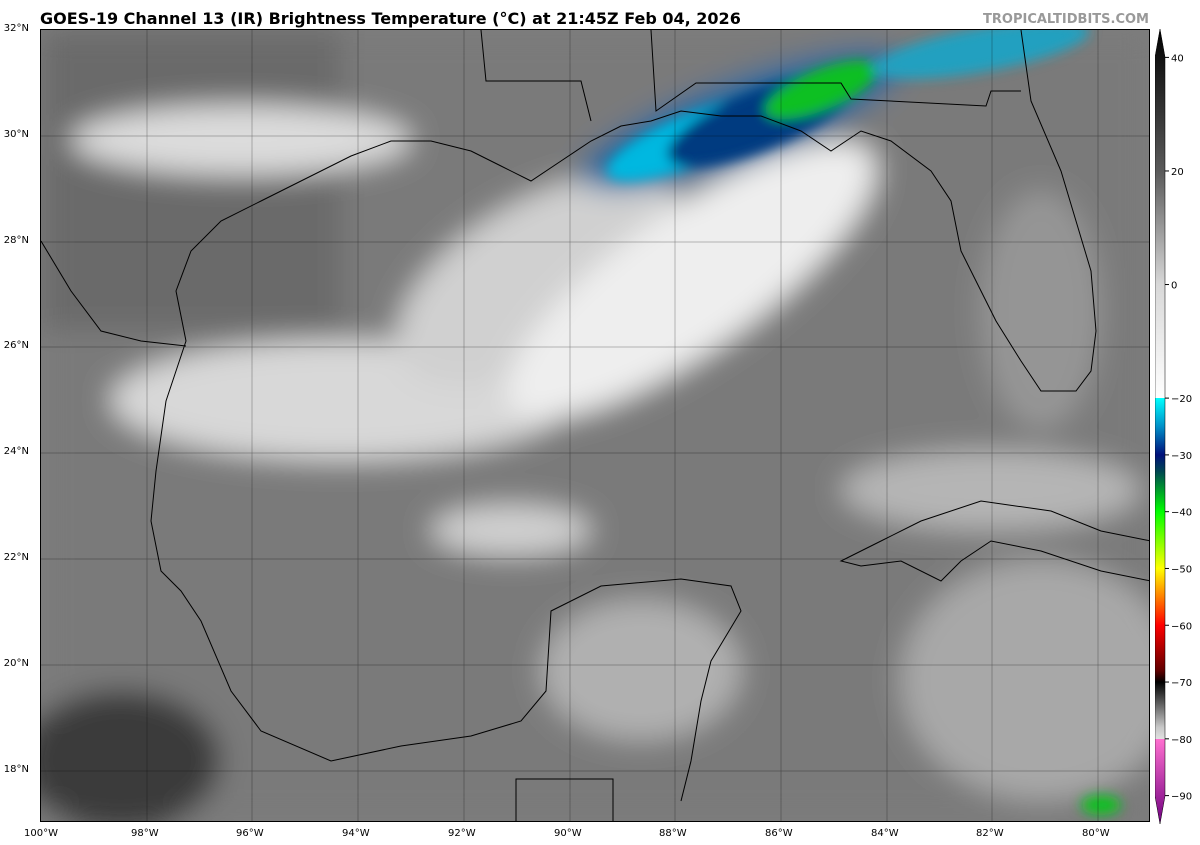  Describe the element at coordinates (1174, 286) in the screenshot. I see `colorbar-tick-label: 0` at that location.